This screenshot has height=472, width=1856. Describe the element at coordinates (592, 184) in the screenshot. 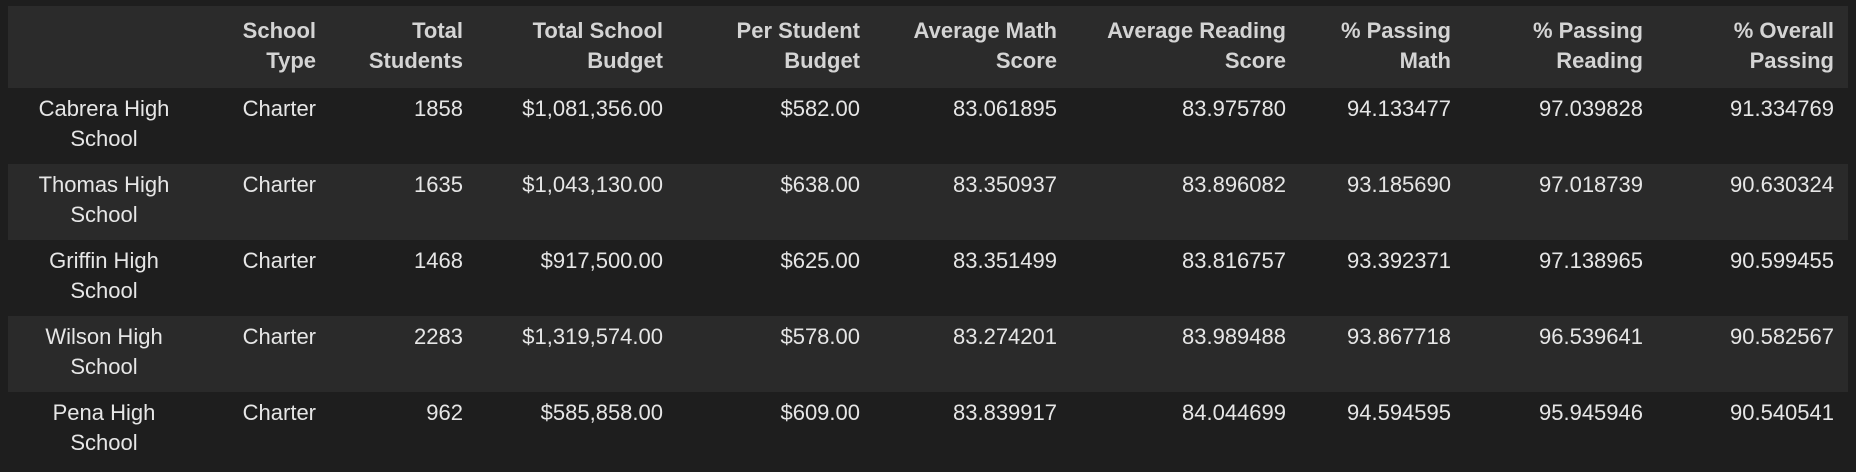

I see `cell-total-school-budget: $1,043,130.00` at that location.